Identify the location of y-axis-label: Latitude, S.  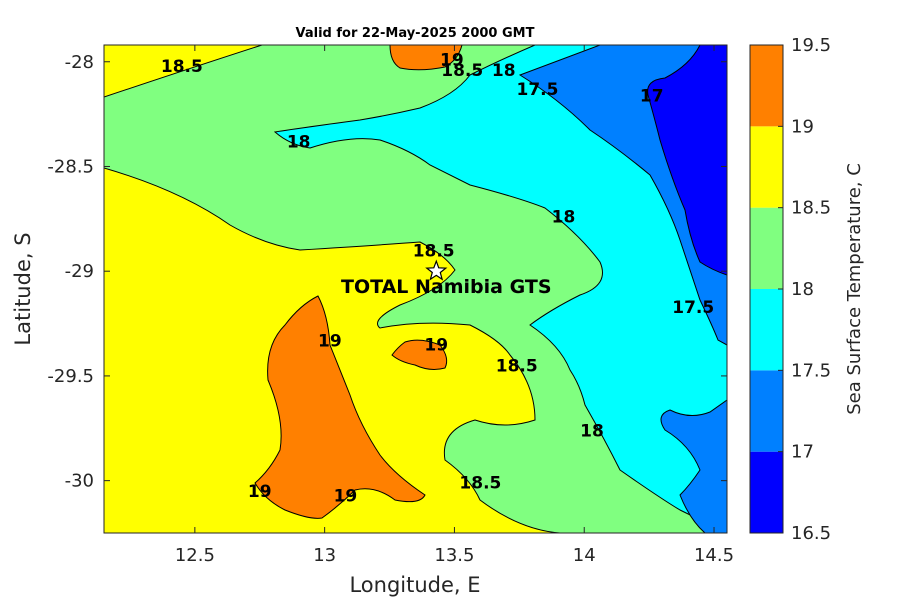
(23, 288).